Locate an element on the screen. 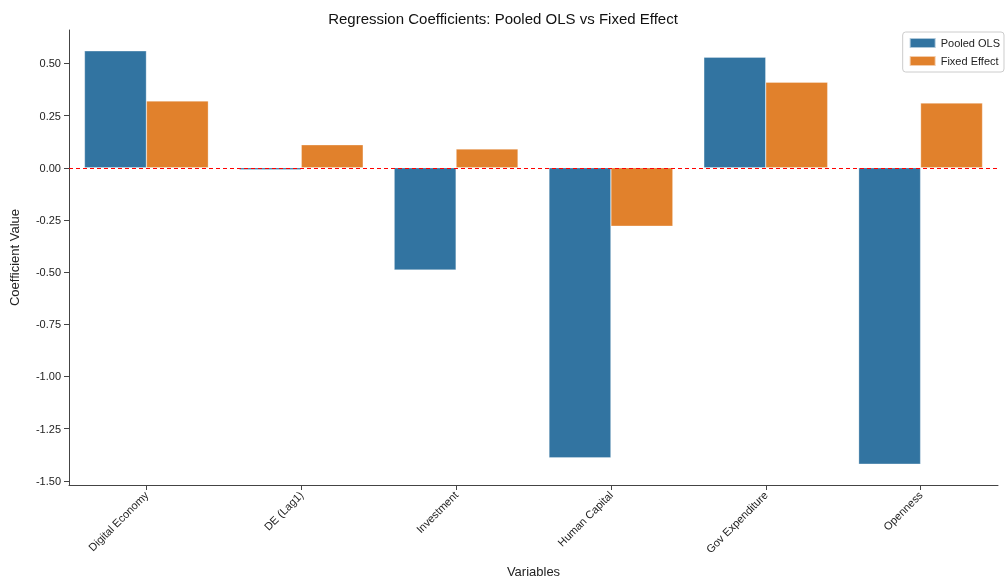 This screenshot has height=583, width=1006. legend-label: Fixed Effect is located at coordinates (969, 61).